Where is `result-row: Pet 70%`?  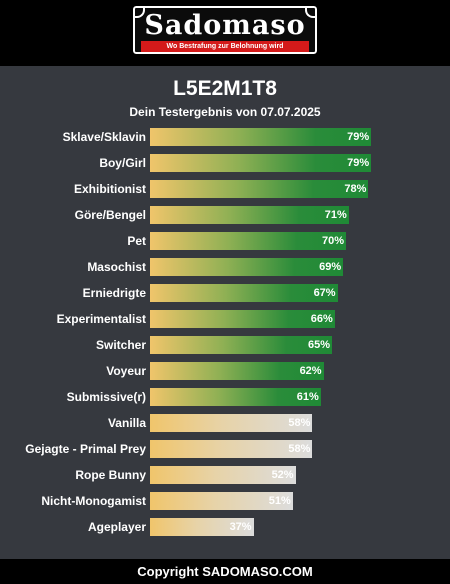
result-row: Pet 70% is located at coordinates (225, 242).